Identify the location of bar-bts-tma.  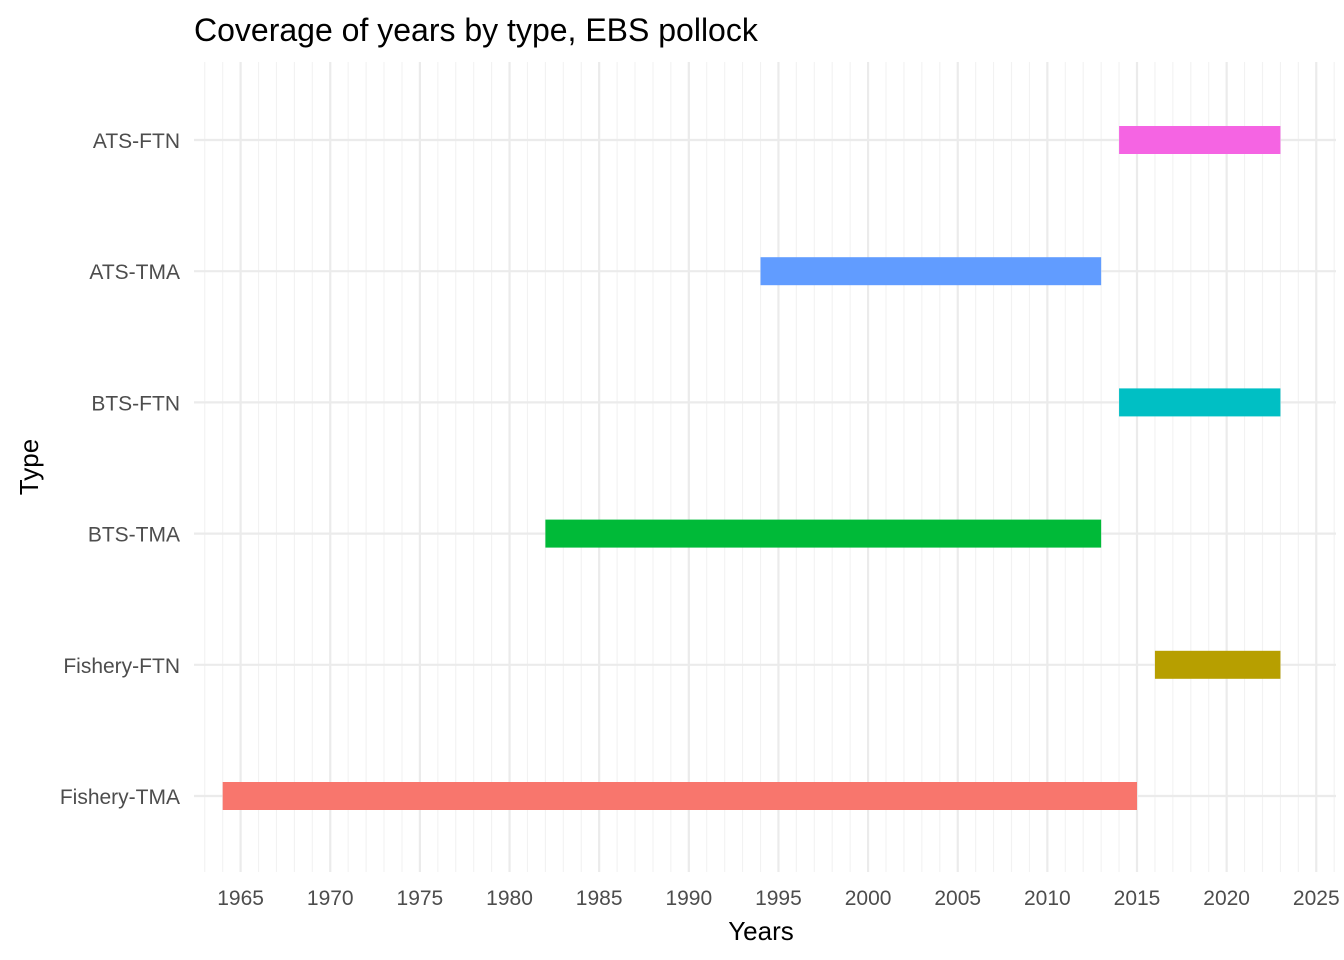
(823, 533).